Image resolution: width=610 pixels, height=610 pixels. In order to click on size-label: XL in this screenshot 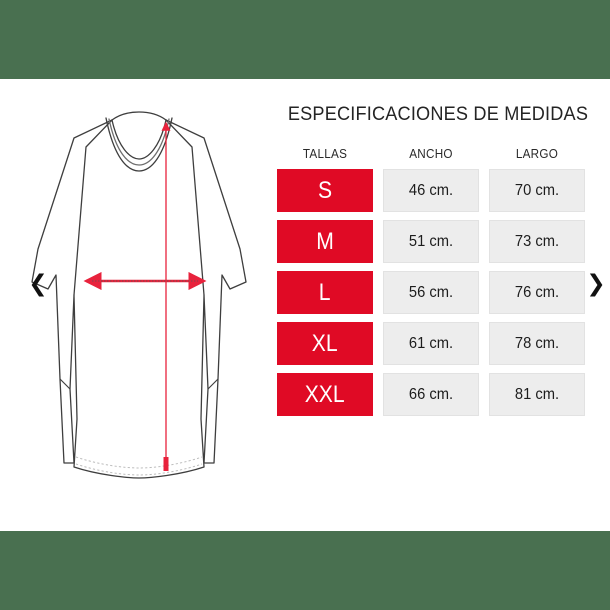, I will do `click(325, 343)`.